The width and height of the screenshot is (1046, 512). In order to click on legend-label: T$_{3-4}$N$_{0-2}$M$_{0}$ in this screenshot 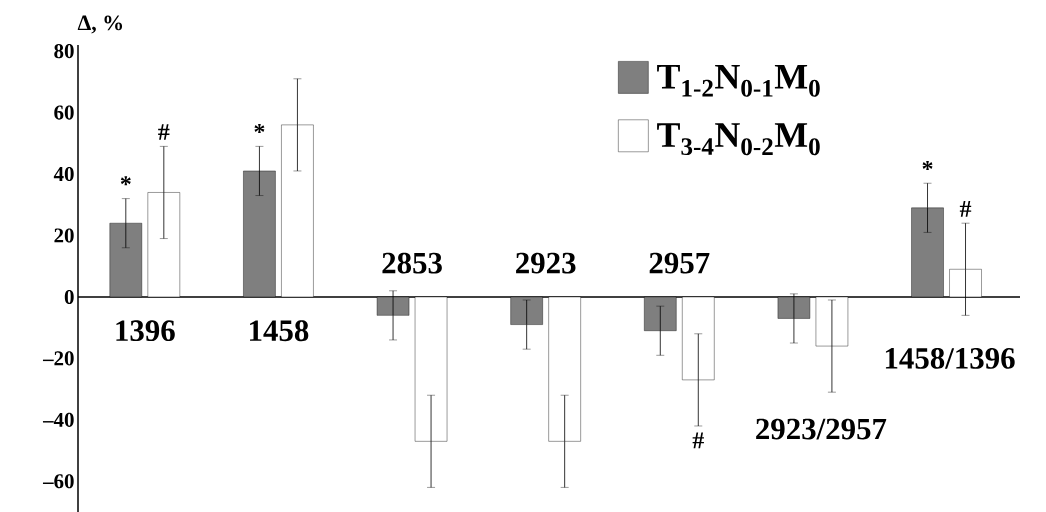, I will do `click(738, 139)`.